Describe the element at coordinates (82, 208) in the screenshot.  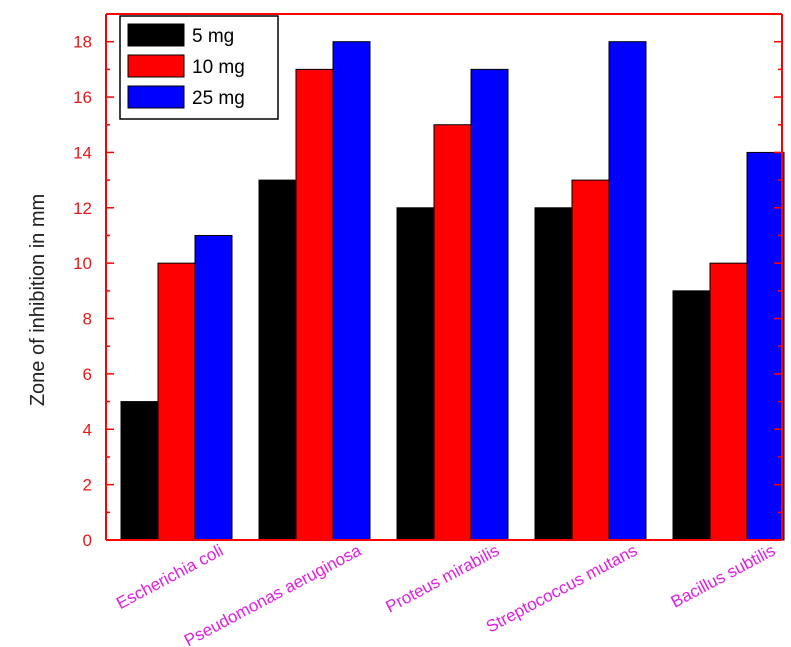
I see `y-tick-label: 12` at that location.